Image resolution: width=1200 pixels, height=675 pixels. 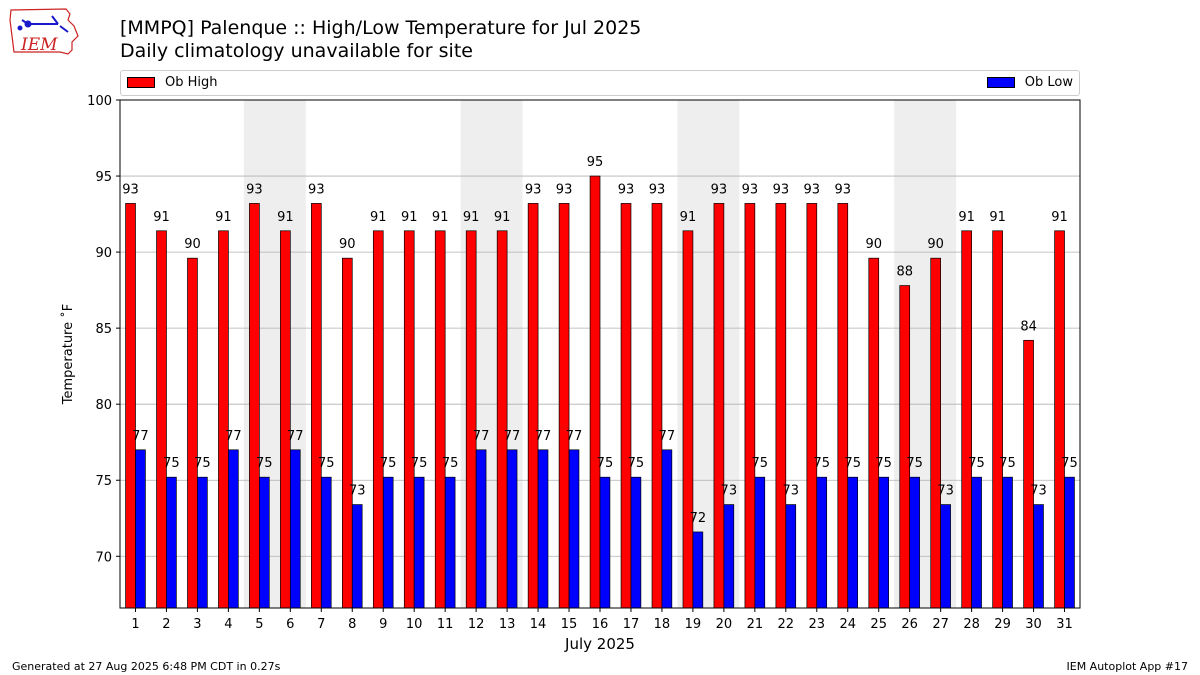 I want to click on legend-swatch-high, so click(x=141, y=82).